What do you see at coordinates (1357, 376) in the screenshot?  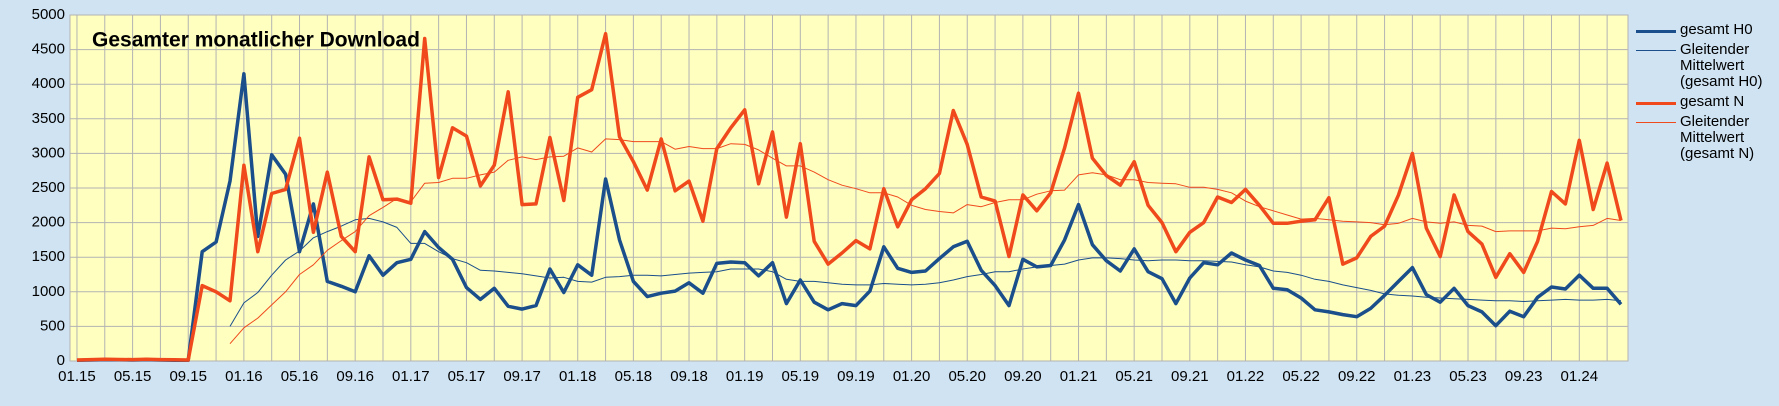 I see `x-tick-label: 09.22` at bounding box center [1357, 376].